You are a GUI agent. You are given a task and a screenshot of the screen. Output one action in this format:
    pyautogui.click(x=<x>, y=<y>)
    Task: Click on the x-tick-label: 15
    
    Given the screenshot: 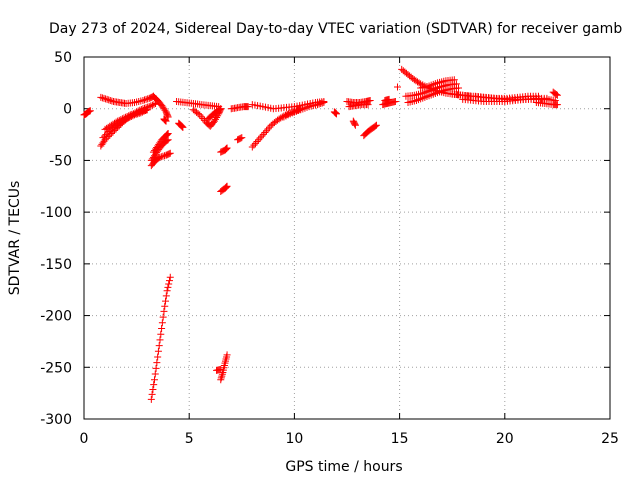 What is the action you would take?
    pyautogui.click(x=400, y=439)
    